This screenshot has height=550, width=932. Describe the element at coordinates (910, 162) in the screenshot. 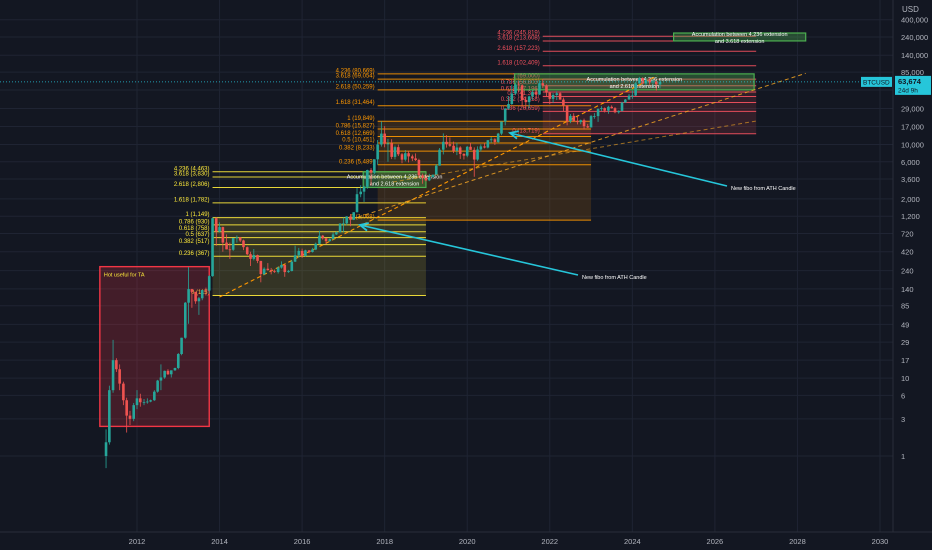

I see `price-tick-label: 6,000` at that location.